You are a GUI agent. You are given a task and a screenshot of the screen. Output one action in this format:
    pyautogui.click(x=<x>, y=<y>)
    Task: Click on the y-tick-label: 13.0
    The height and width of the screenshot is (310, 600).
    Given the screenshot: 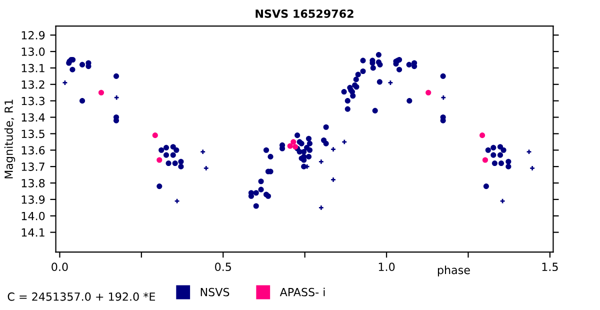 What is the action you would take?
    pyautogui.click(x=33, y=51)
    